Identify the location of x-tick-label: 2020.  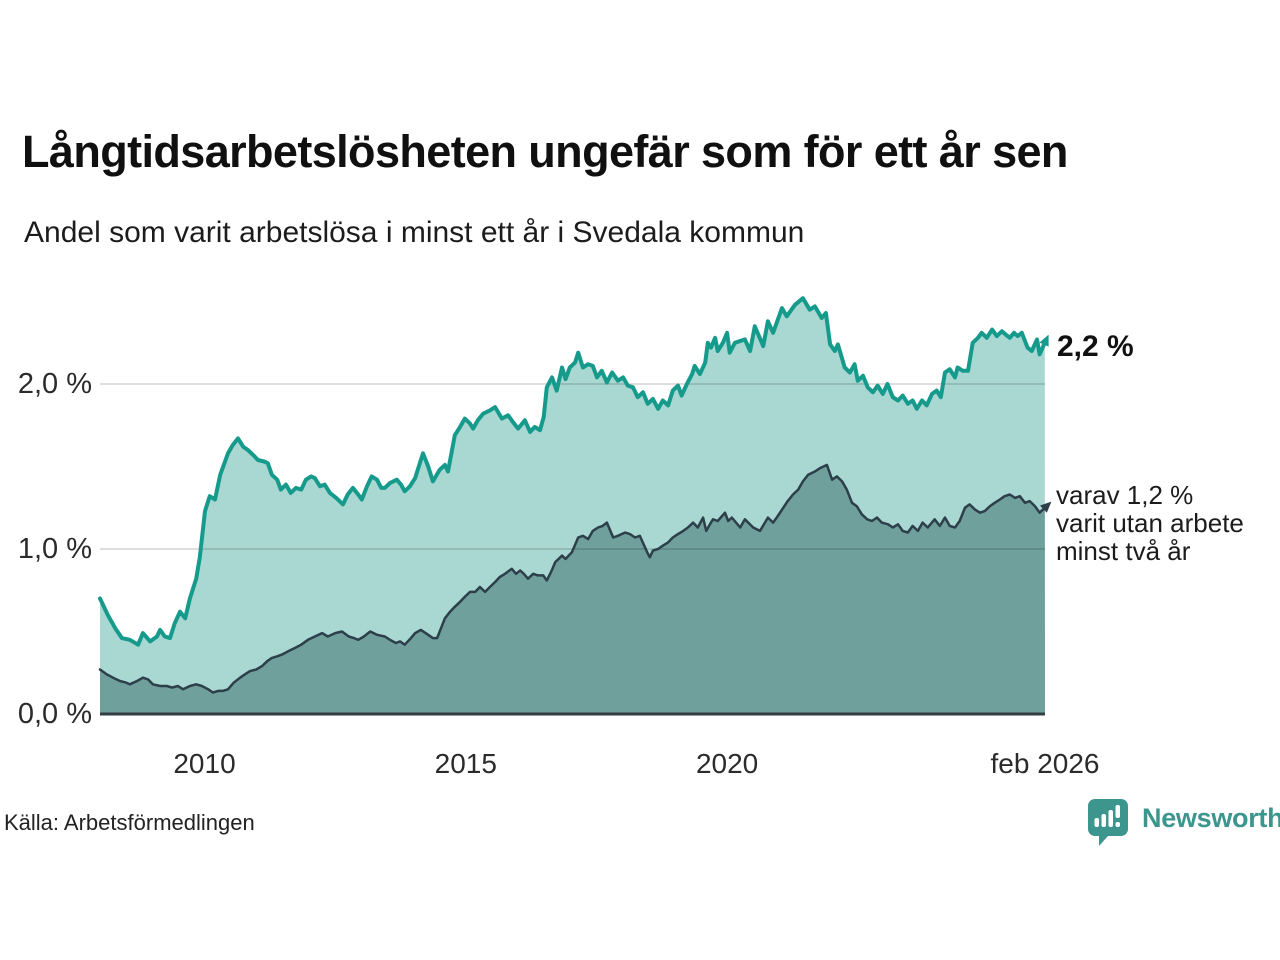
(727, 763).